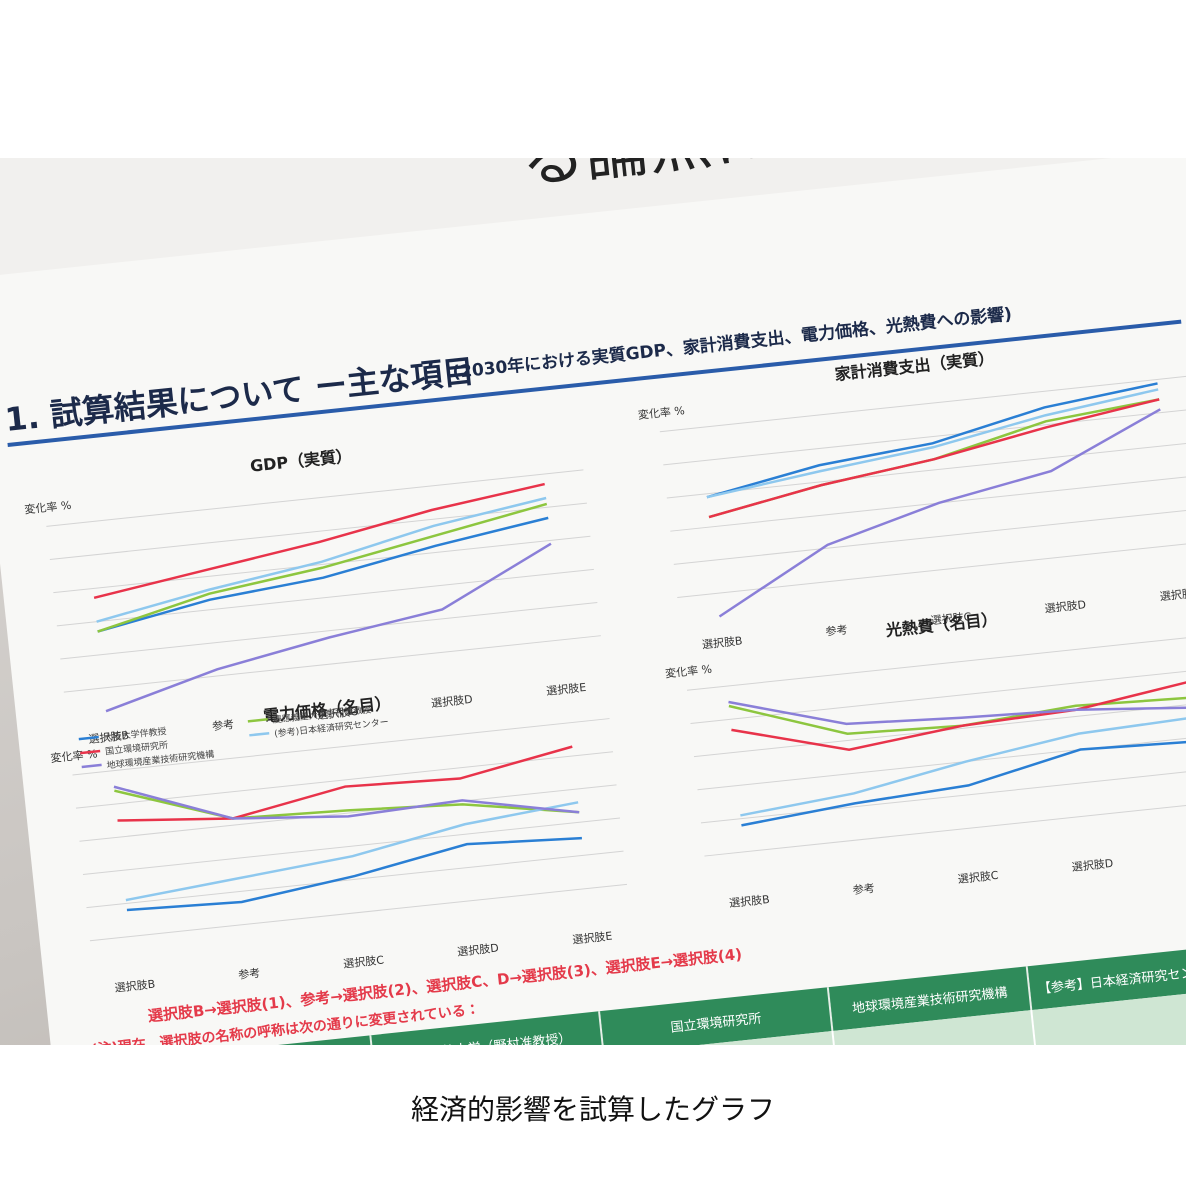 The width and height of the screenshot is (1186, 1186). What do you see at coordinates (914, 366) in the screenshot?
I see `chart-title: 家計消費支出（実質）` at bounding box center [914, 366].